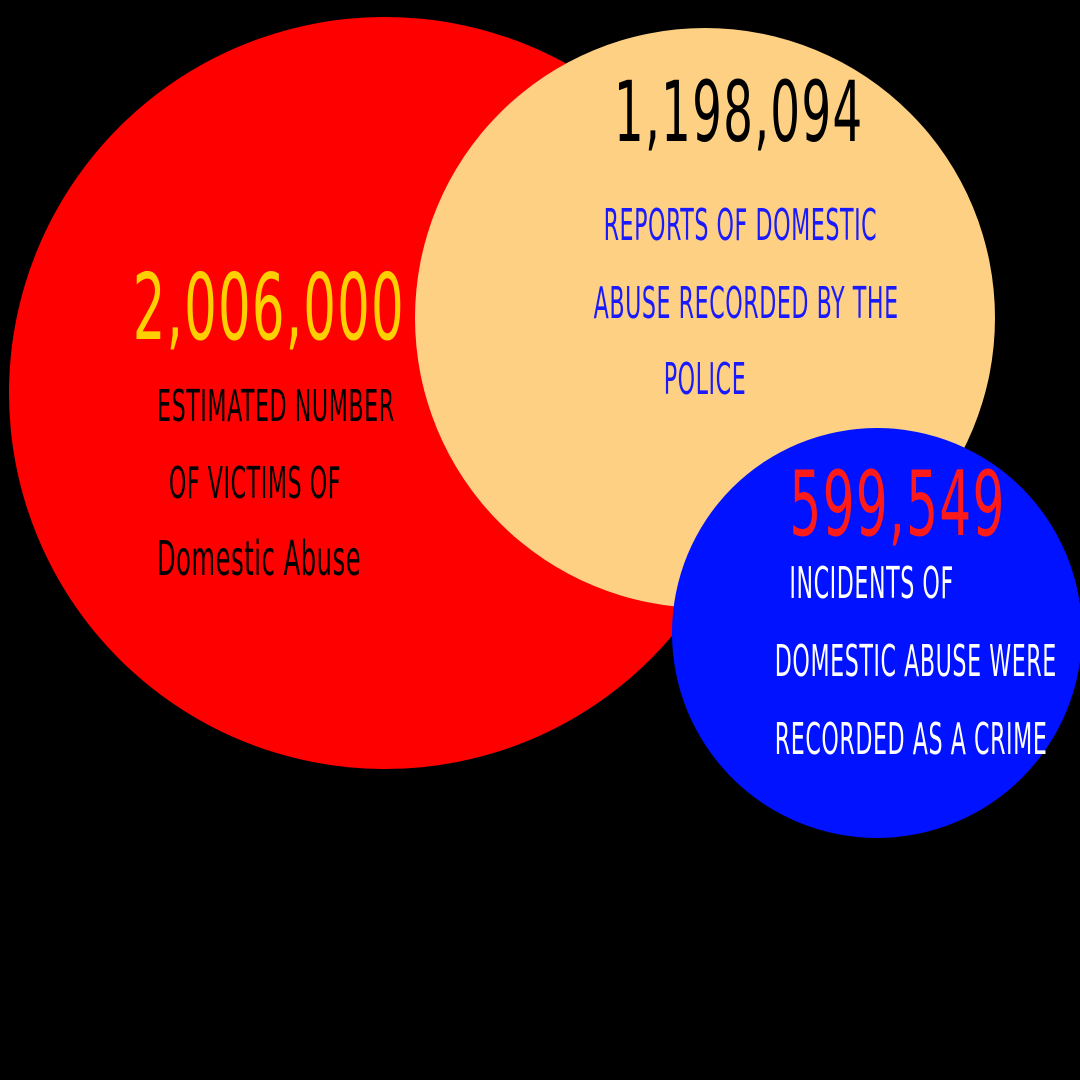  I want to click on victims-label-line-3: Domestic Abuse, so click(259, 559).